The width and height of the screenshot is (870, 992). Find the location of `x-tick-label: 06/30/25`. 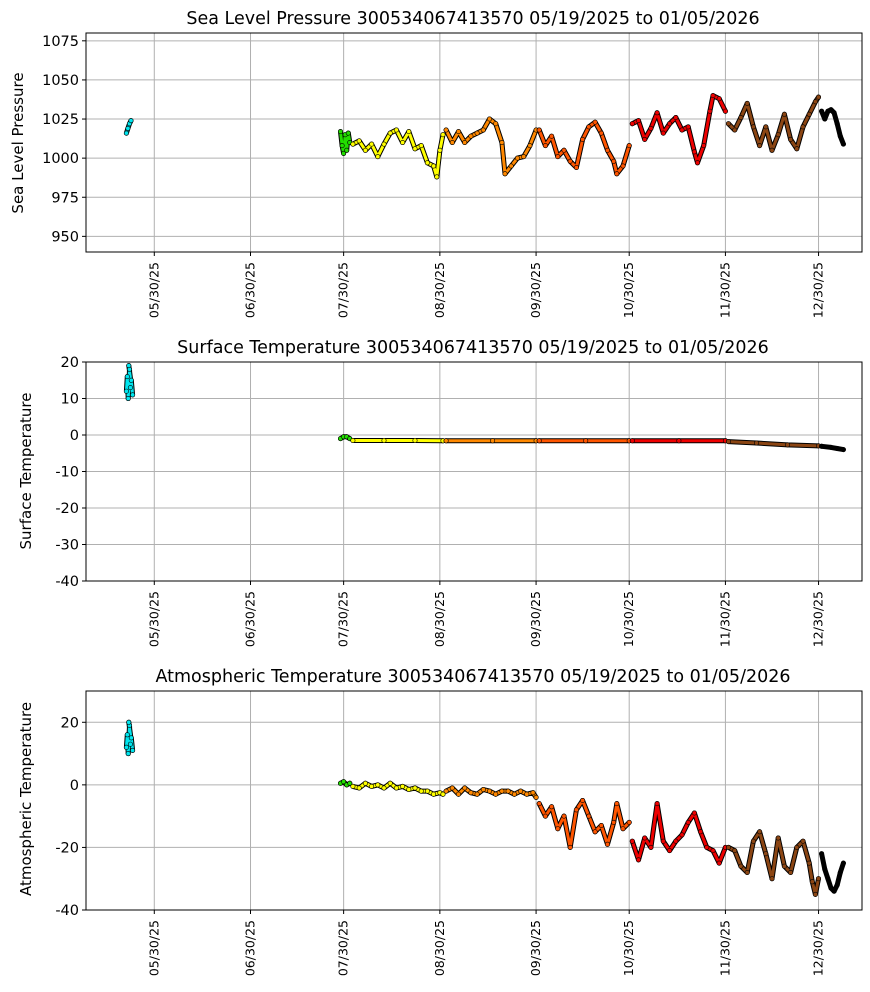

x-tick-label: 06/30/25 is located at coordinates (250, 948).